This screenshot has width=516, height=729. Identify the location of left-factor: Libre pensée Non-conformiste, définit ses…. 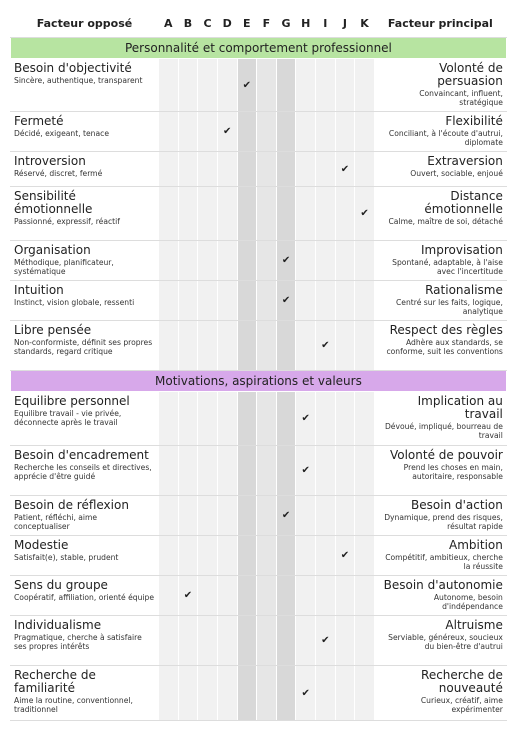
(84, 345).